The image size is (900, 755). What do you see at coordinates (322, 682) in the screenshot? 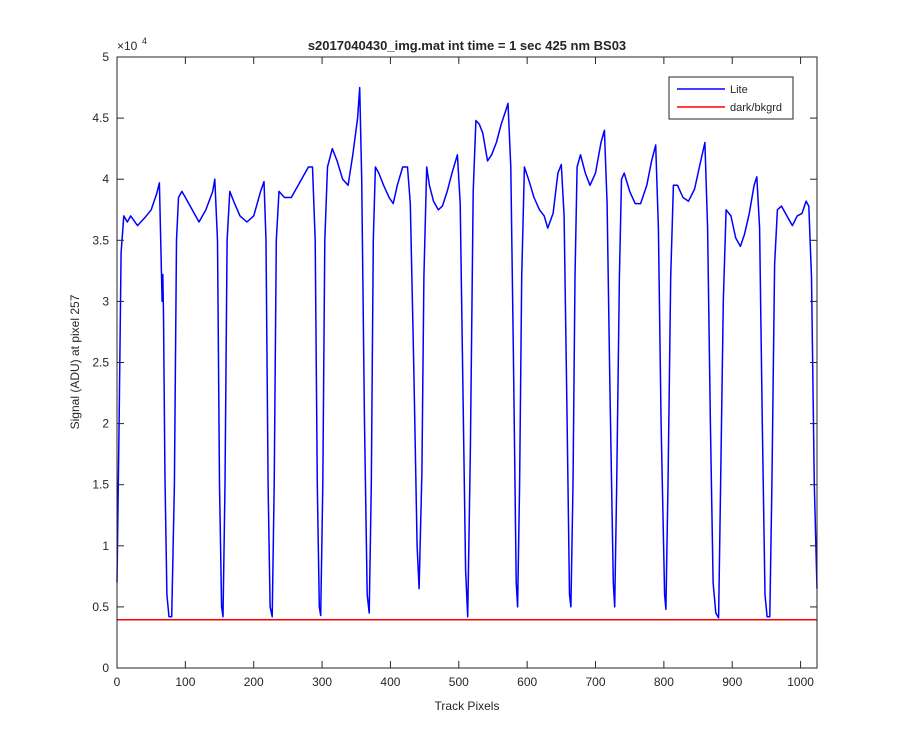
I see `x-tick-label: 300` at bounding box center [322, 682].